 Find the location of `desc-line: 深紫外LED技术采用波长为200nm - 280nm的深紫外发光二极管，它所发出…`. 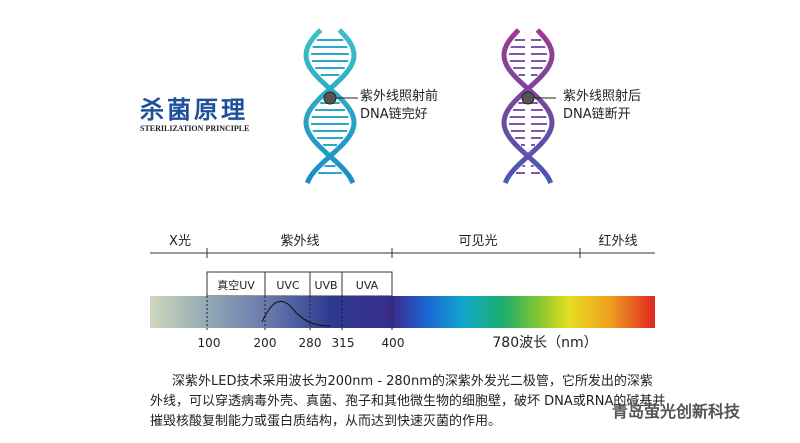

desc-line: 深紫外LED技术采用波长为200nm - 280nm的深紫外发光二极管，它所发出… is located at coordinates (412, 381).